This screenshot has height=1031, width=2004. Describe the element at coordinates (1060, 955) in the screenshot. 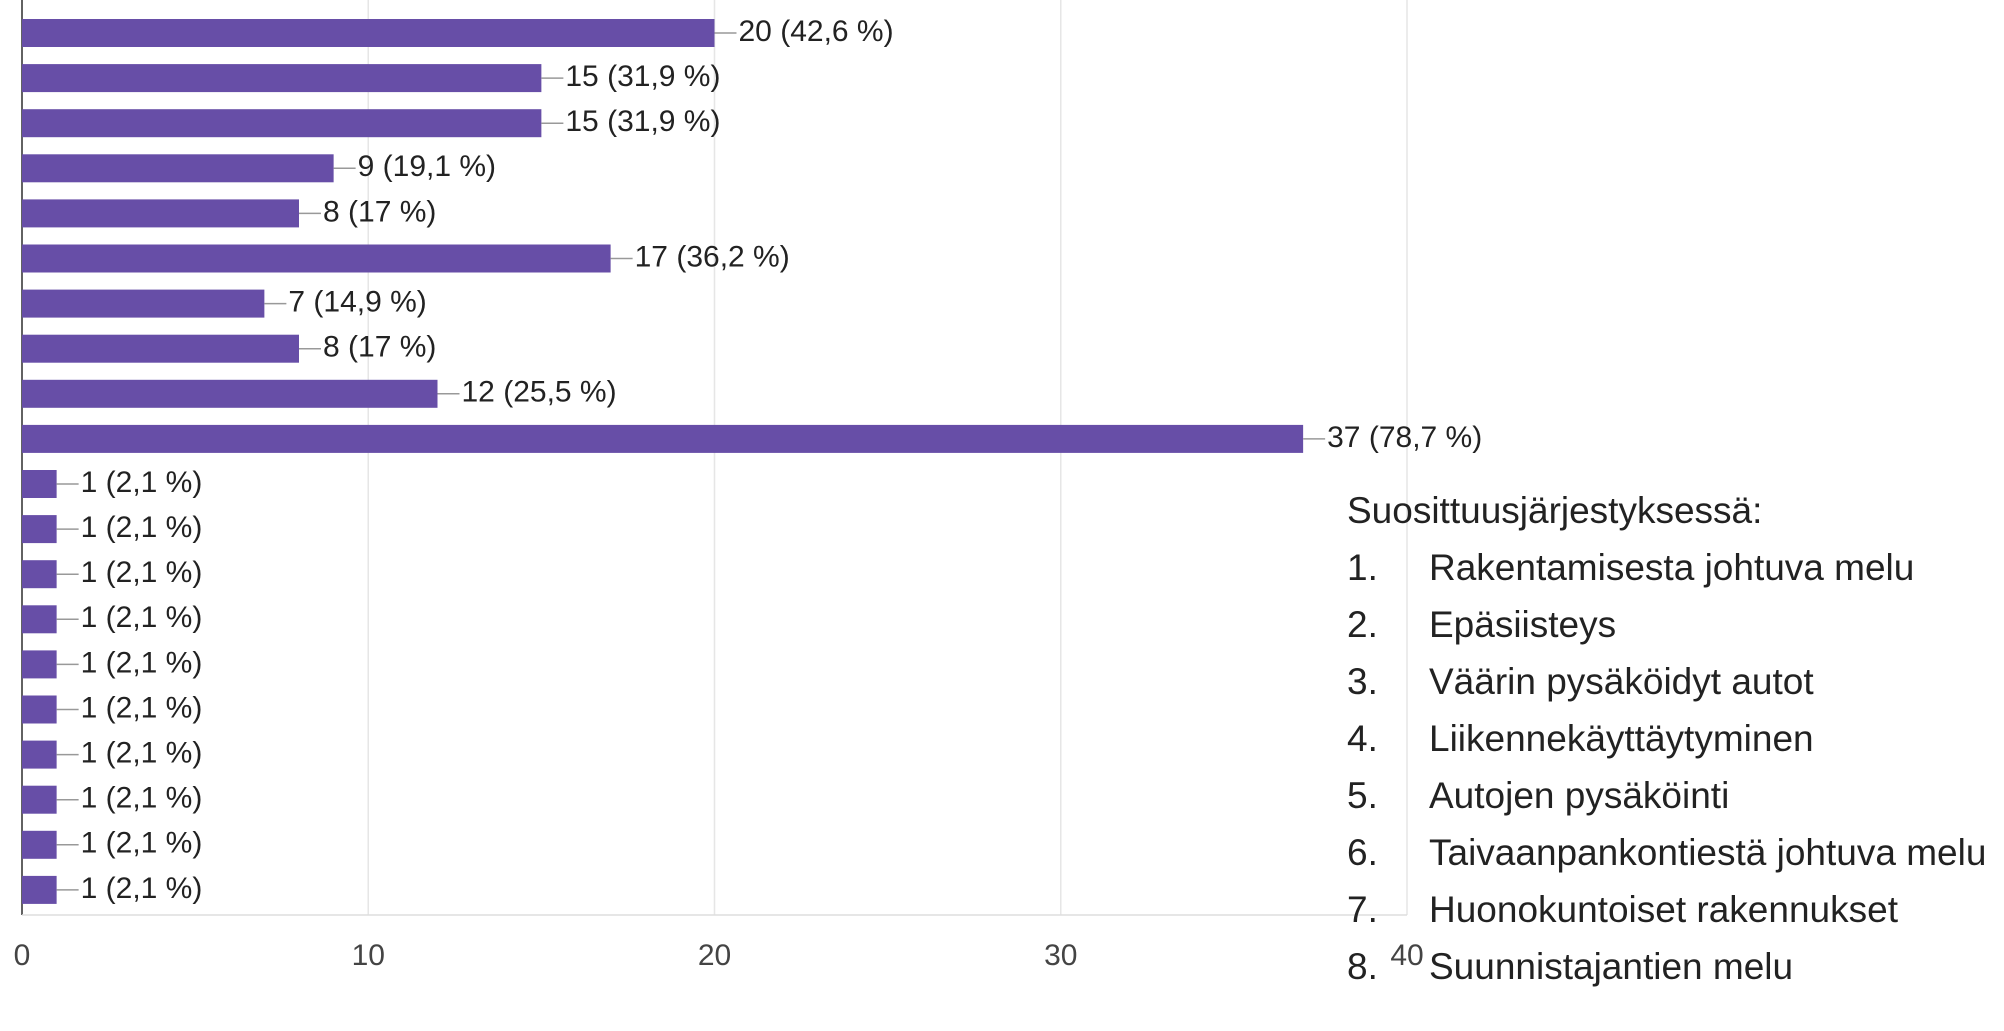

I see `x-tick-label: 30` at that location.